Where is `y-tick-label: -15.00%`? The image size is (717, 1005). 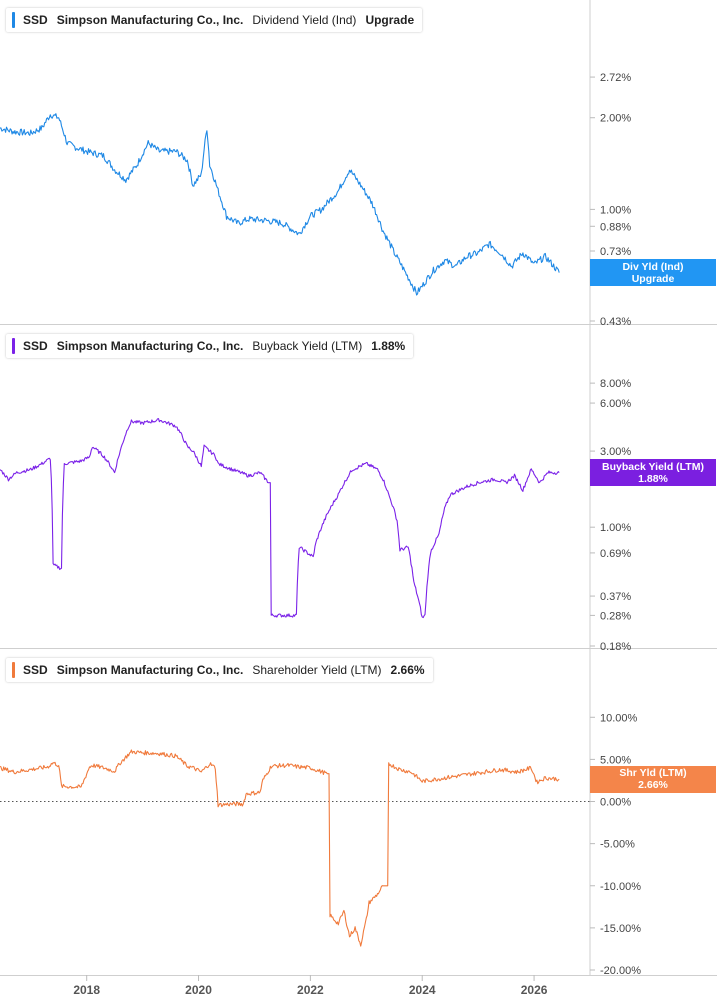 y-tick-label: -15.00% is located at coordinates (620, 929).